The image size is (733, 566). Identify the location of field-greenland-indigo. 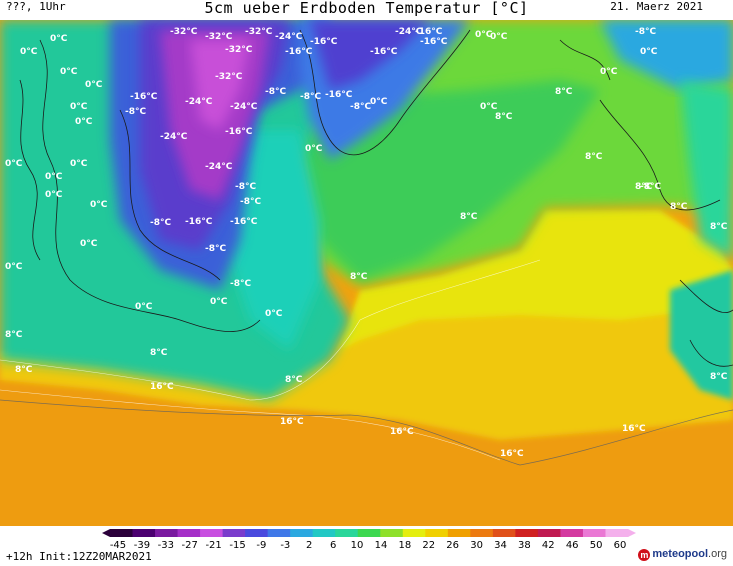
(370, 55).